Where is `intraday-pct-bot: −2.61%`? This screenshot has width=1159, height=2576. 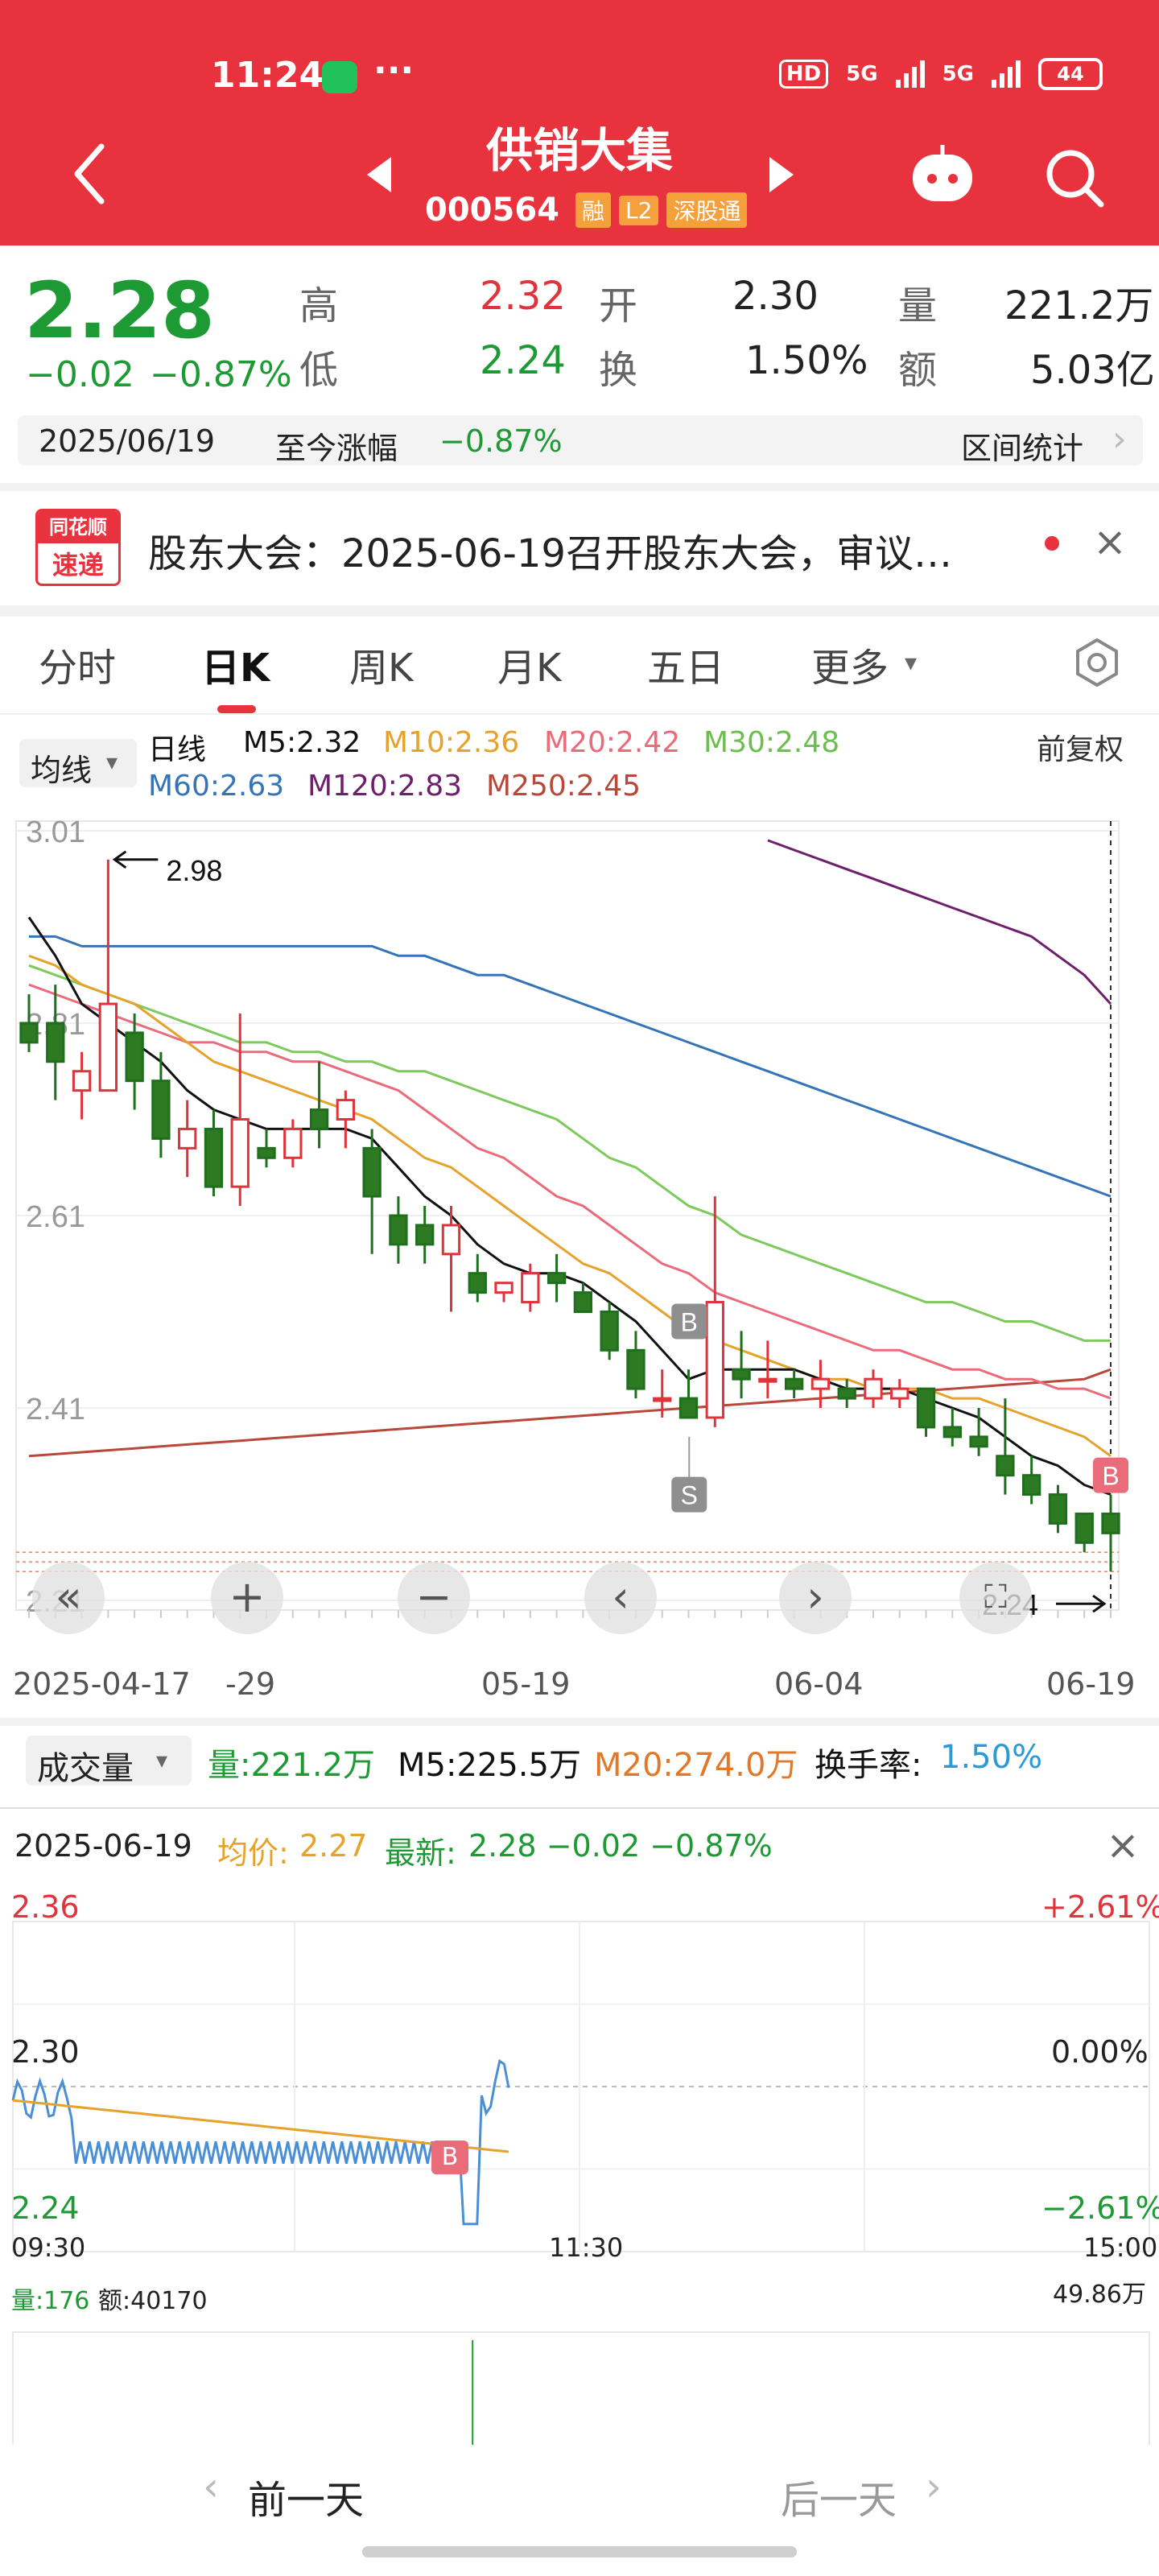 intraday-pct-bot: −2.61% is located at coordinates (1100, 2208).